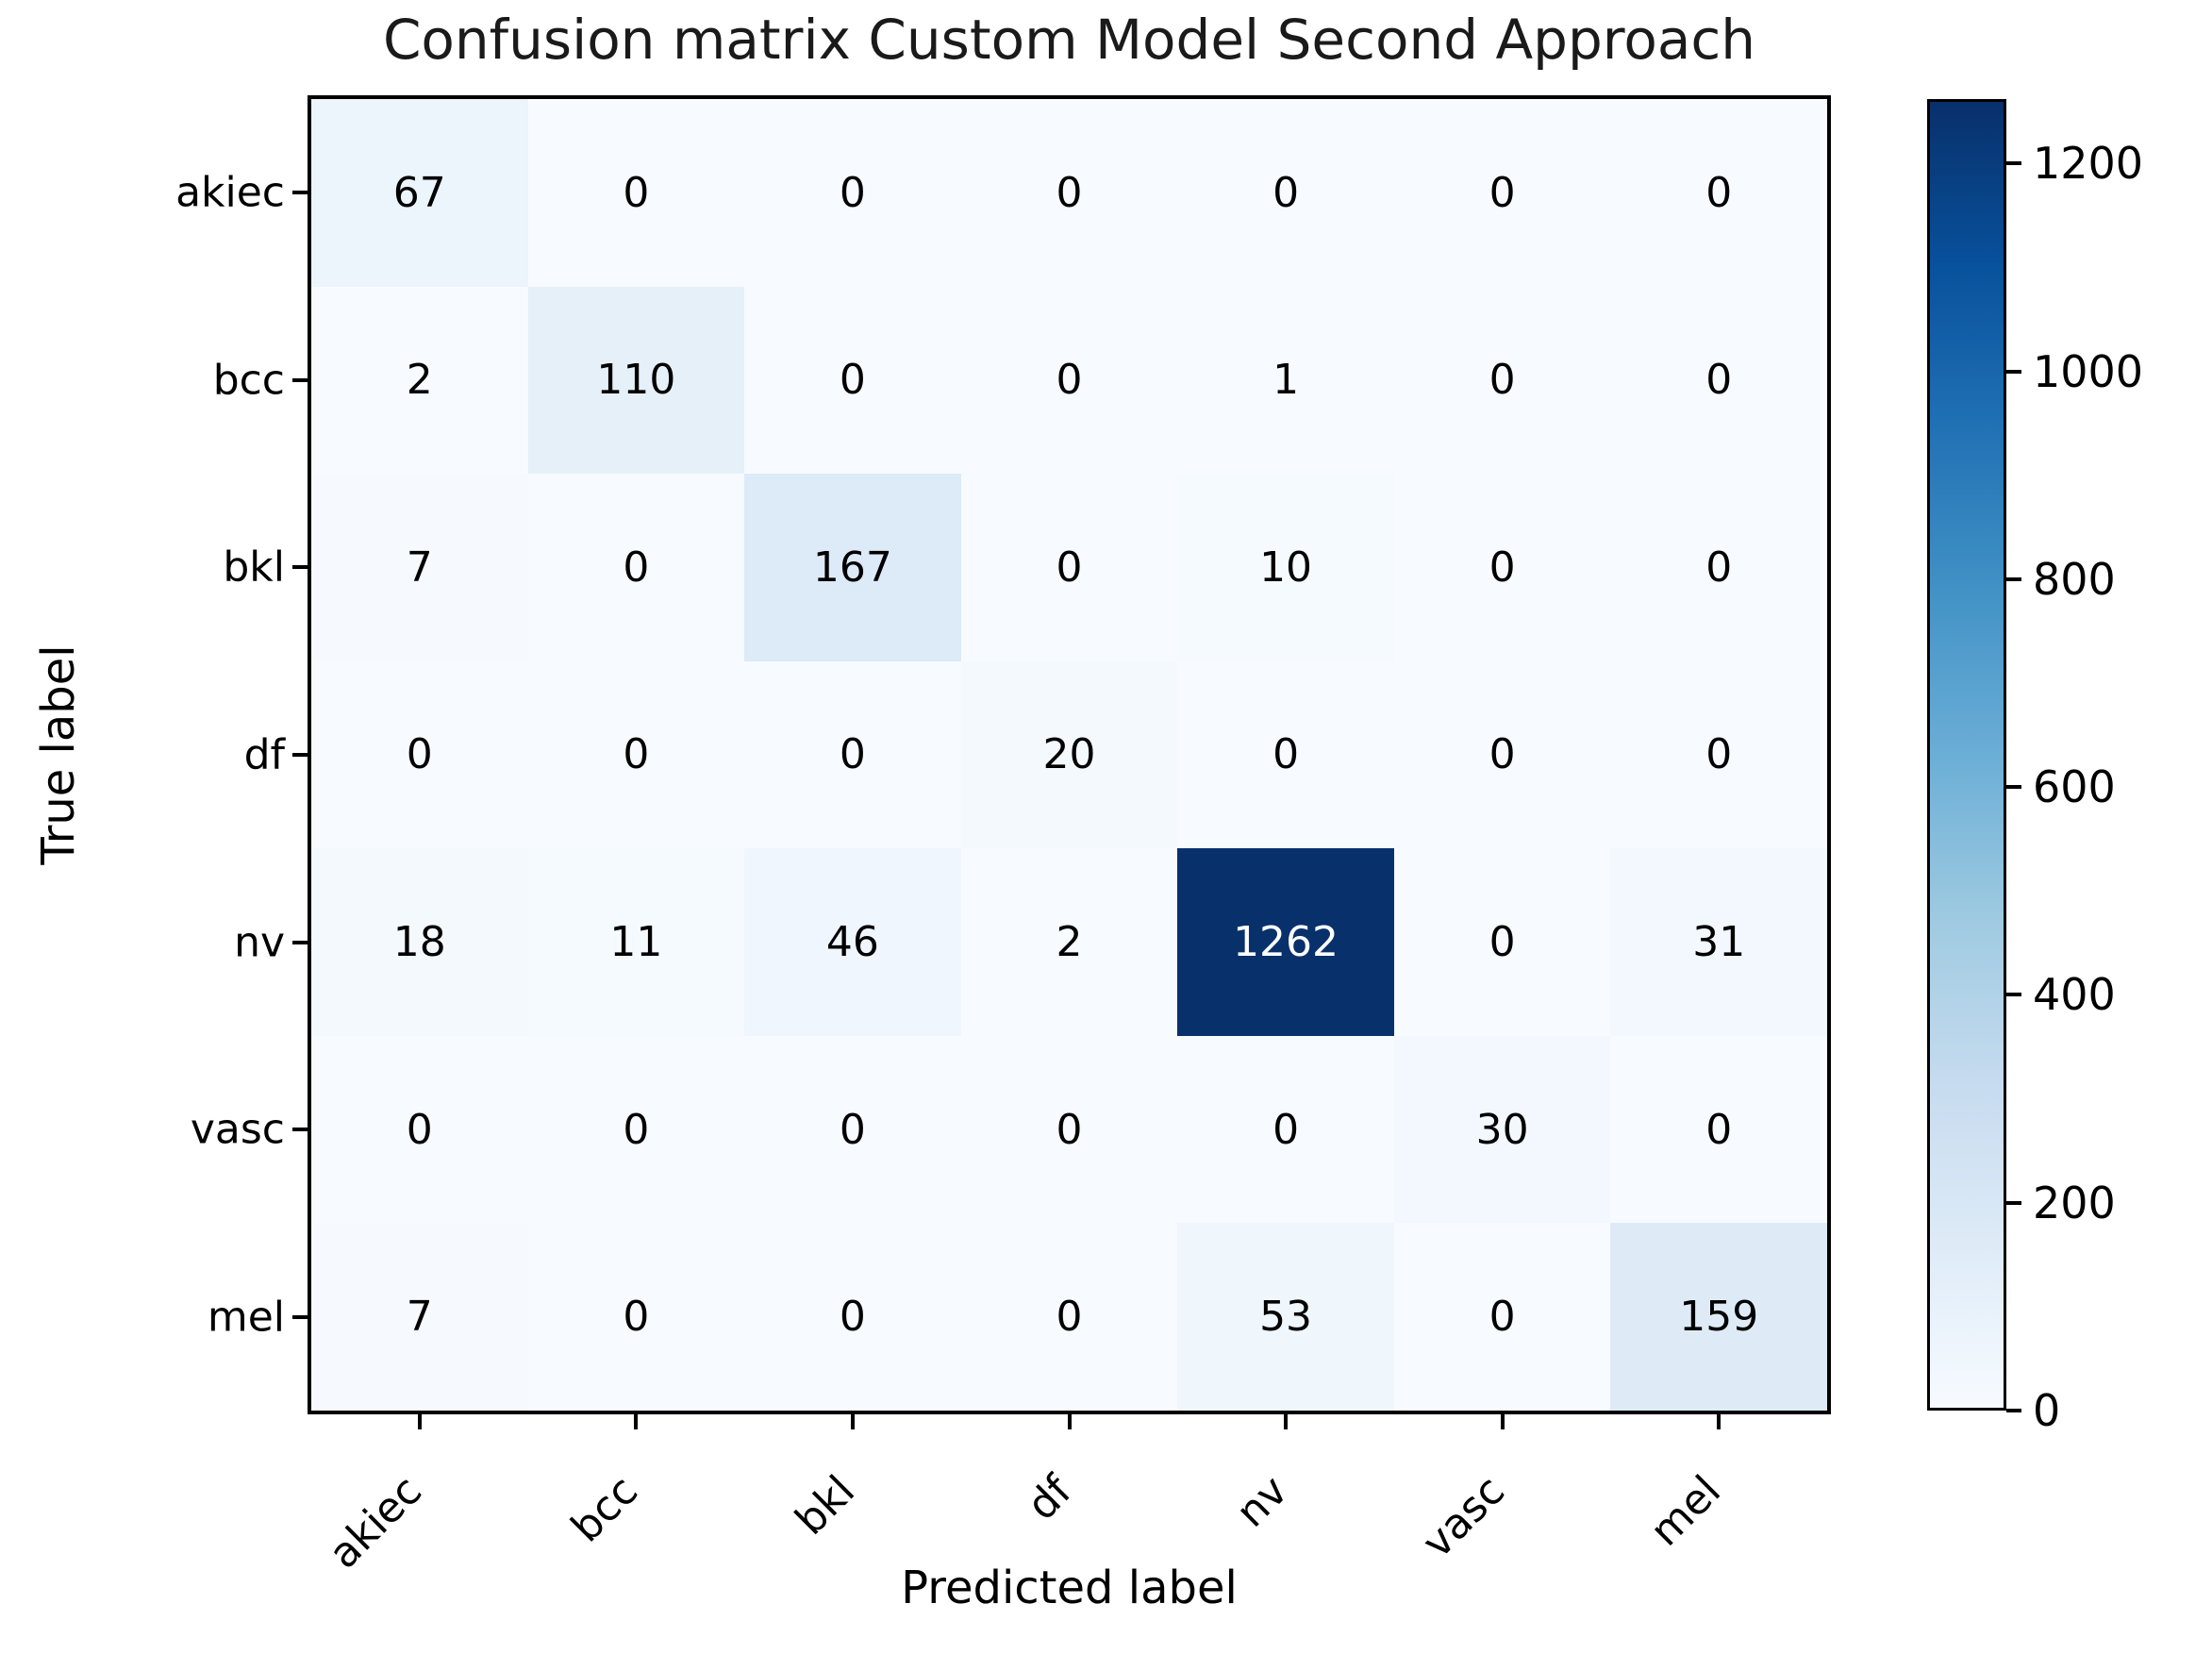 The image size is (2212, 1654). What do you see at coordinates (238, 1129) in the screenshot?
I see `y-tick-label-vasc: vasc` at bounding box center [238, 1129].